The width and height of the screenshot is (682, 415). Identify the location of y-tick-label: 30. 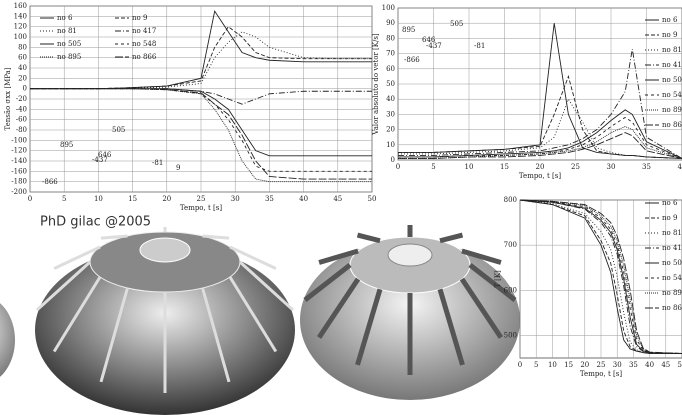
(390, 114).